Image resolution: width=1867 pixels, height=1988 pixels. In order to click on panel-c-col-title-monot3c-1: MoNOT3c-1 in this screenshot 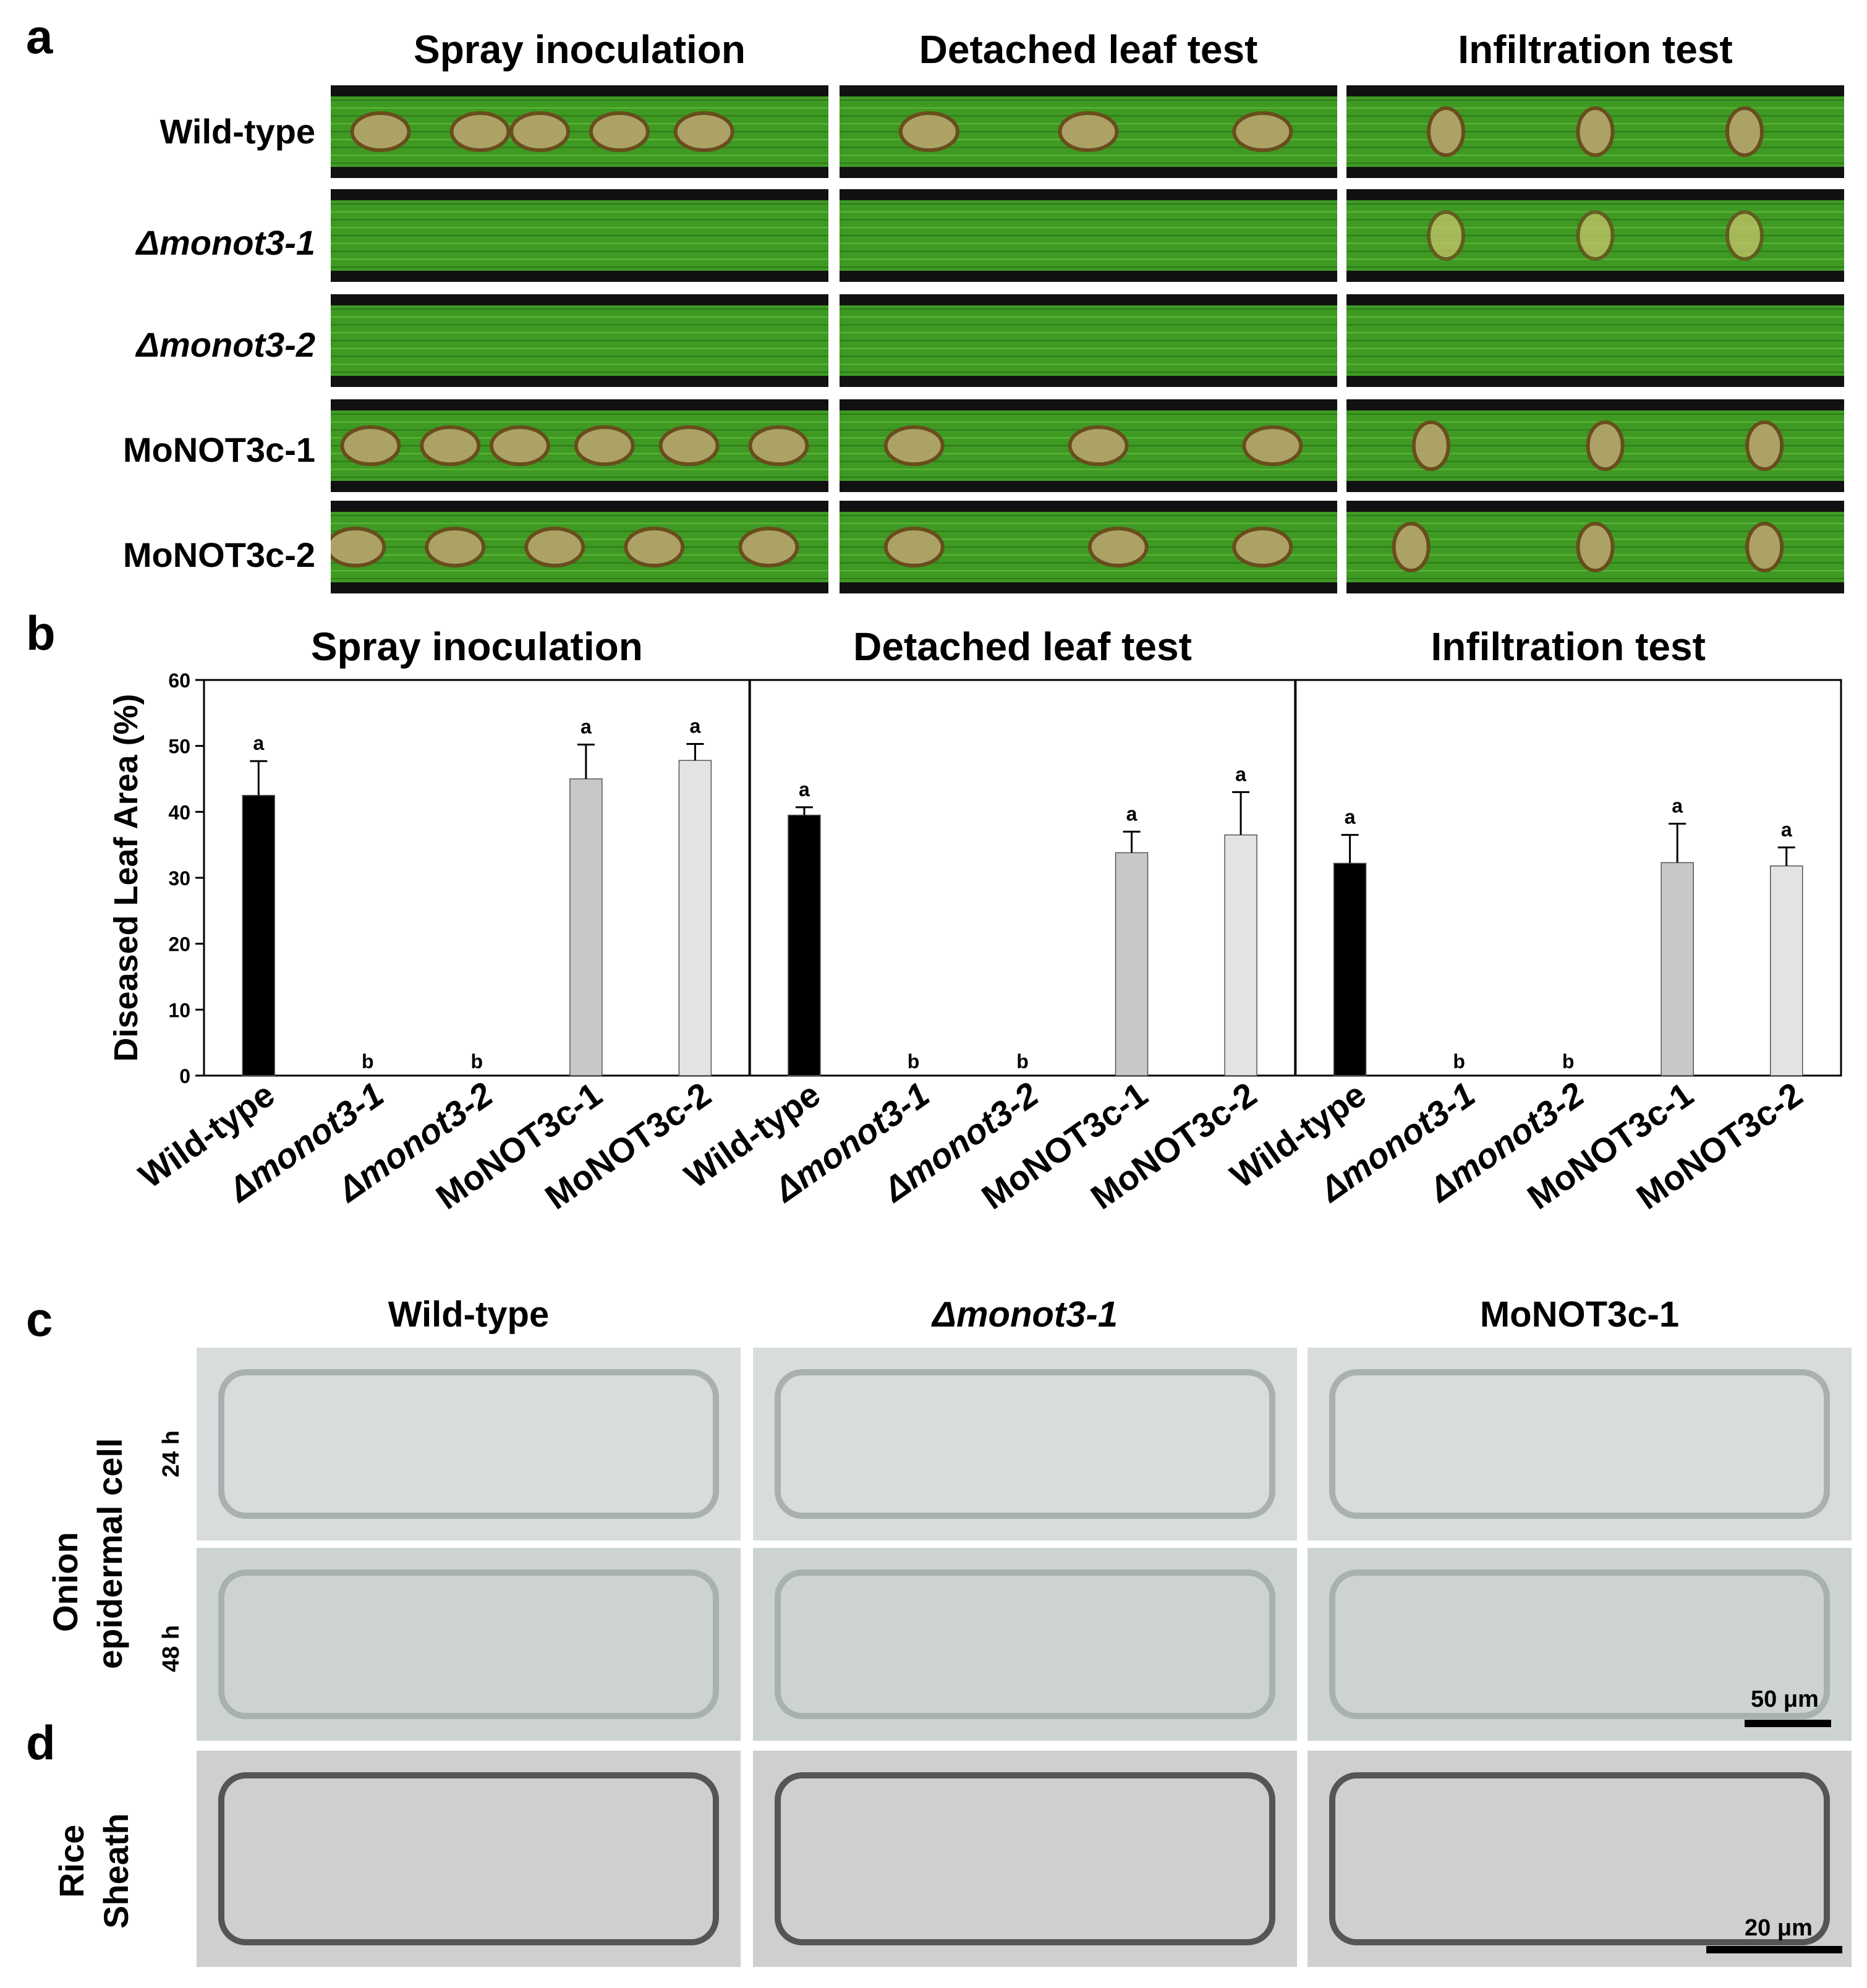, I will do `click(1579, 1314)`.